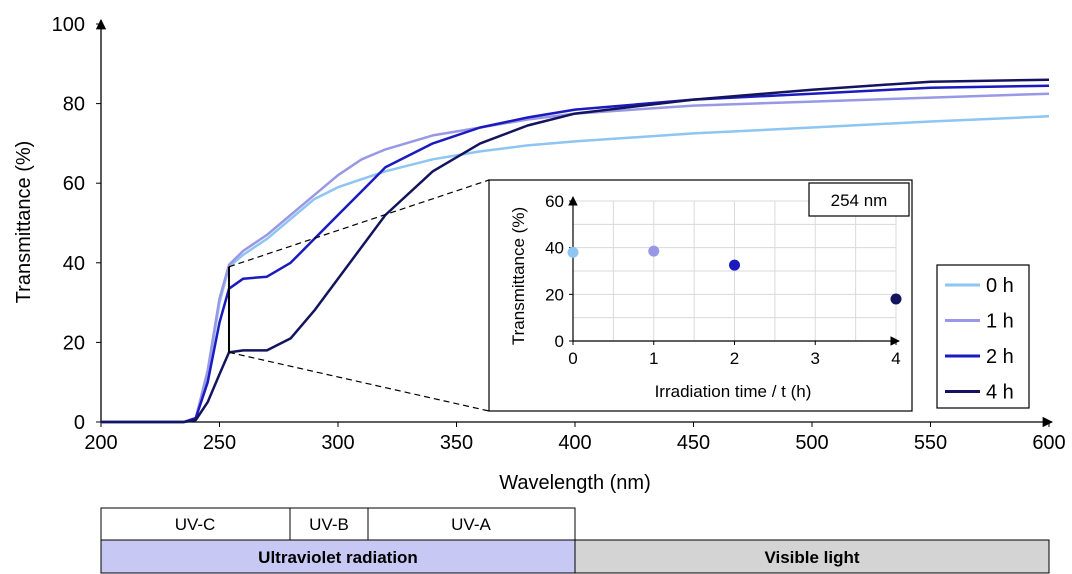  I want to click on legend-label: 4 h, so click(1000, 393).